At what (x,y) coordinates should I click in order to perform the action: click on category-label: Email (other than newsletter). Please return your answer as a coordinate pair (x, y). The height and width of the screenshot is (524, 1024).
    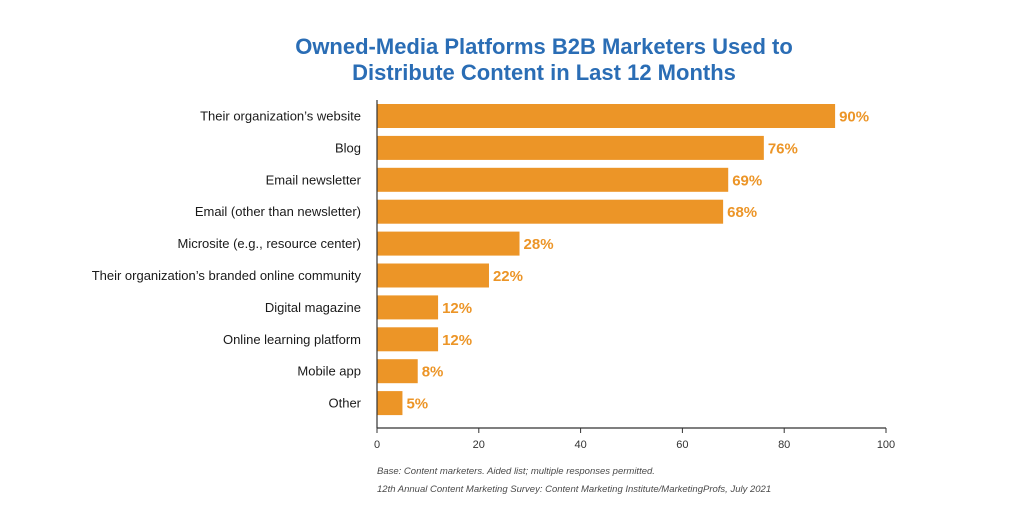
    Looking at the image, I should click on (278, 211).